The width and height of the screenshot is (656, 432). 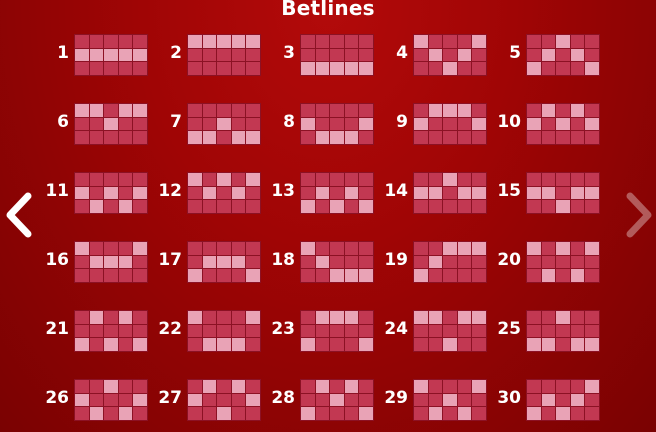 I want to click on payline-2: 2, so click(x=196, y=55).